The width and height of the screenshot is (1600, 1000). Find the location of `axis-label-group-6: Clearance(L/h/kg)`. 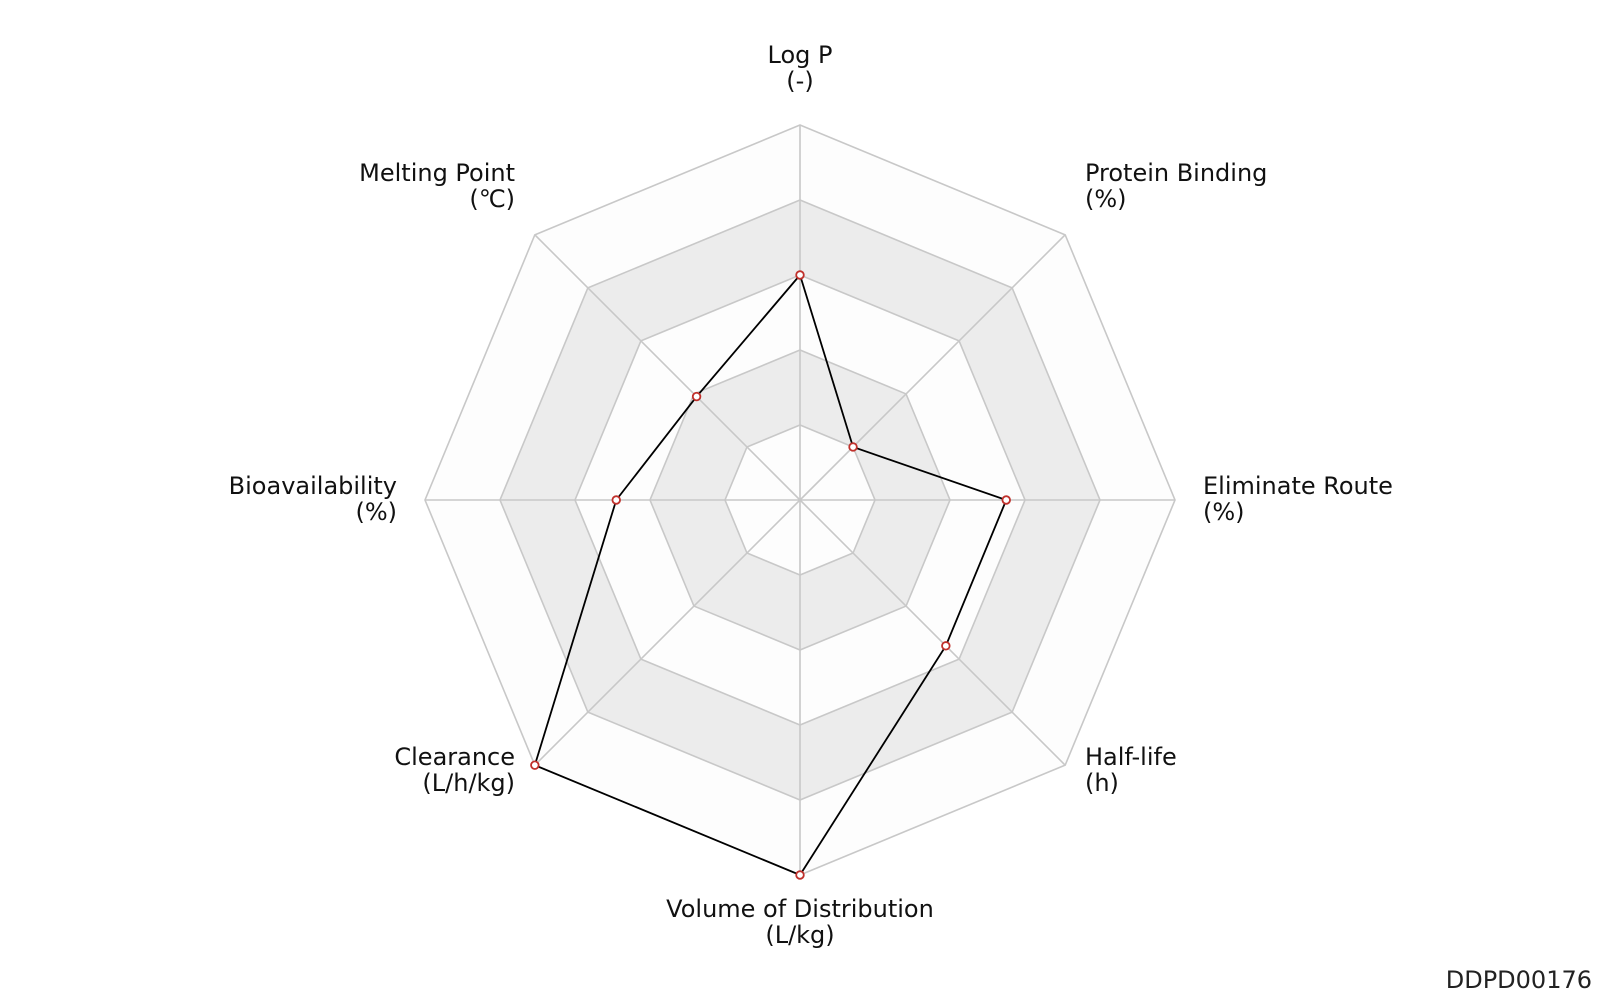

axis-label-group-6: Clearance(L/h/kg) is located at coordinates (454, 770).